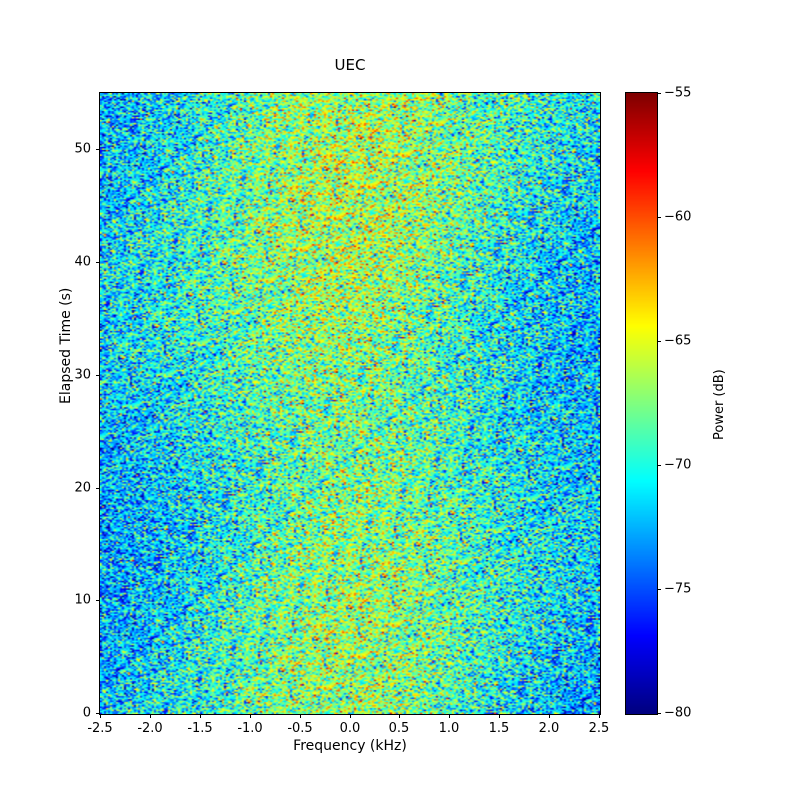 The height and width of the screenshot is (800, 800). Describe the element at coordinates (678, 217) in the screenshot. I see `colorbar-tick-label-4: −60` at that location.